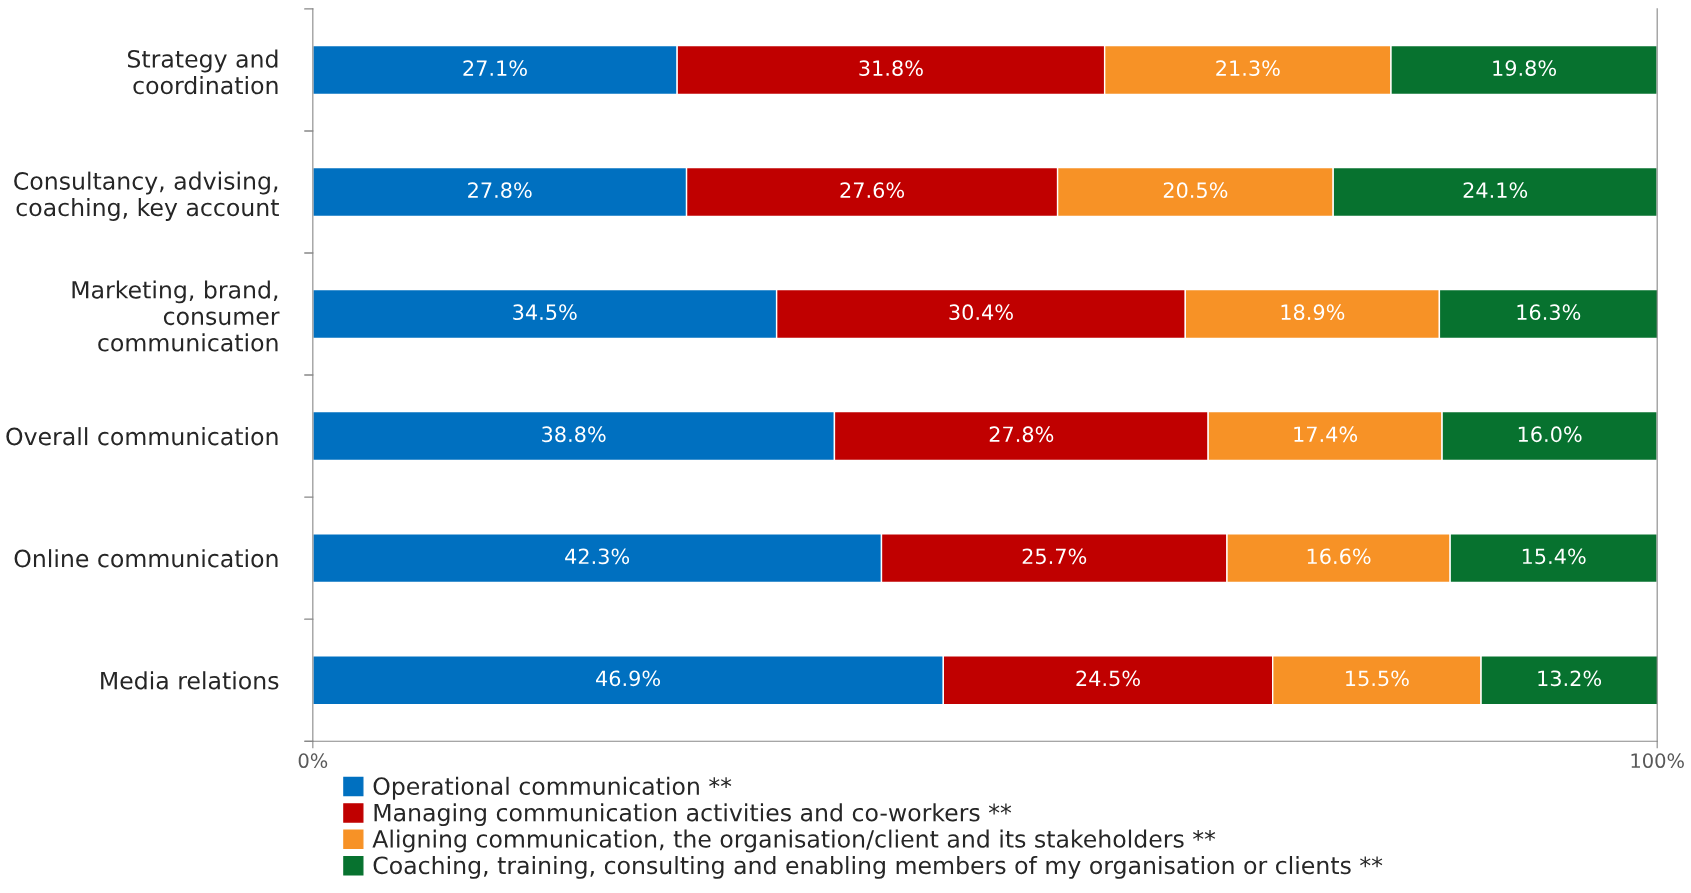 The width and height of the screenshot is (1691, 893). What do you see at coordinates (1525, 68) in the screenshot?
I see `data-label: 19.8%` at bounding box center [1525, 68].